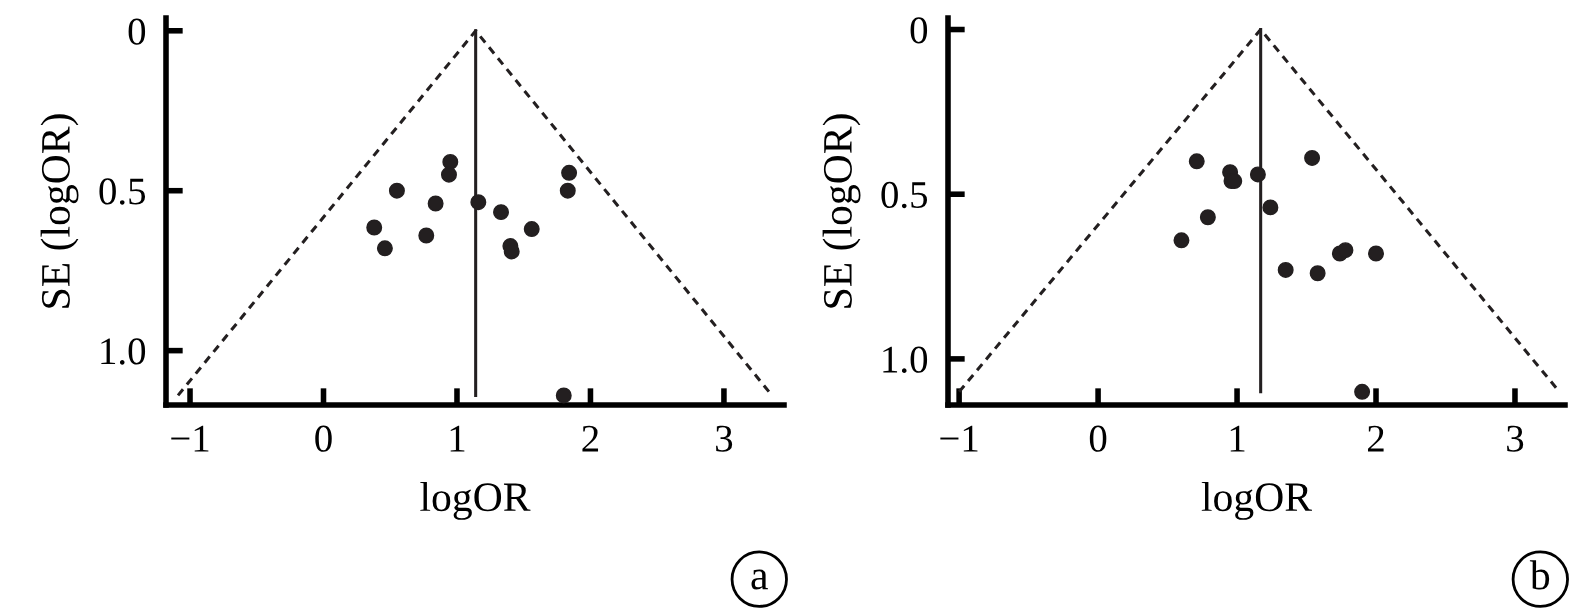 This screenshot has width=1575, height=614. What do you see at coordinates (759, 579) in the screenshot?
I see `text: a` at bounding box center [759, 579].